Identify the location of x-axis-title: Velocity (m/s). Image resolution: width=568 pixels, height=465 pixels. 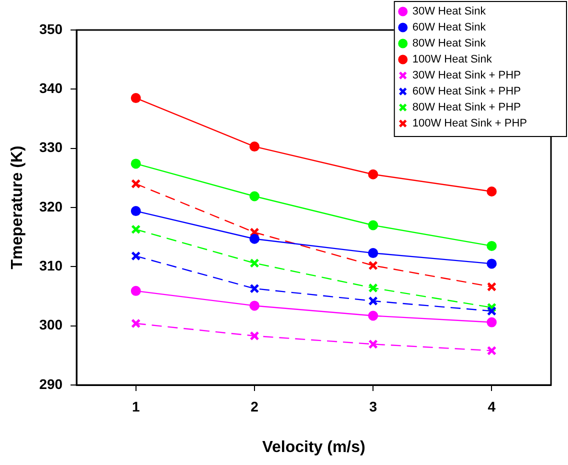
(314, 447).